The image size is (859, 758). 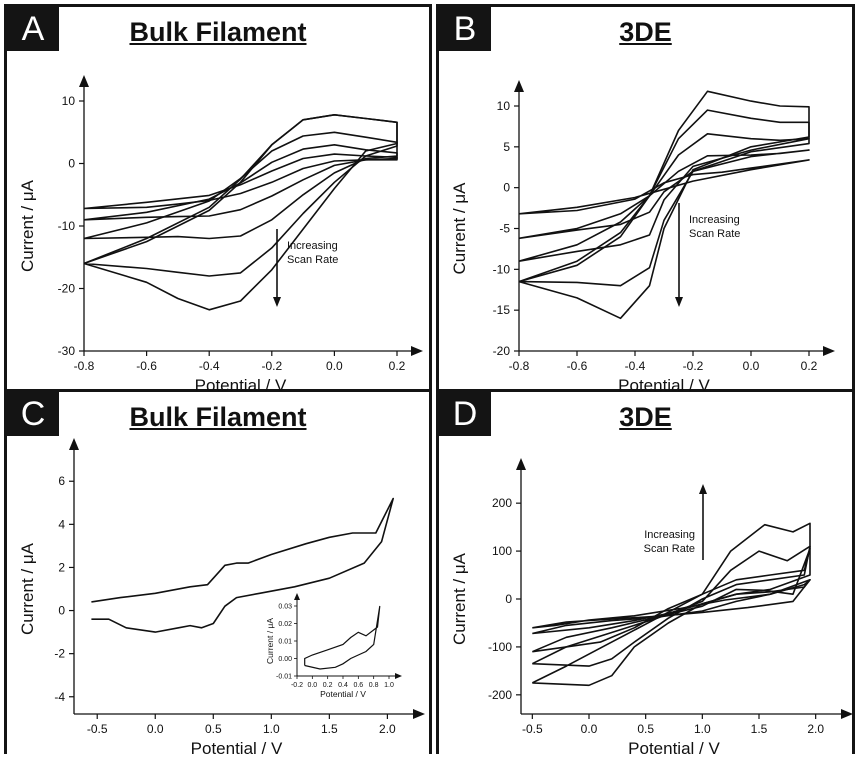 What do you see at coordinates (271, 729) in the screenshot?
I see `x-tick-label: 1.0` at bounding box center [271, 729].